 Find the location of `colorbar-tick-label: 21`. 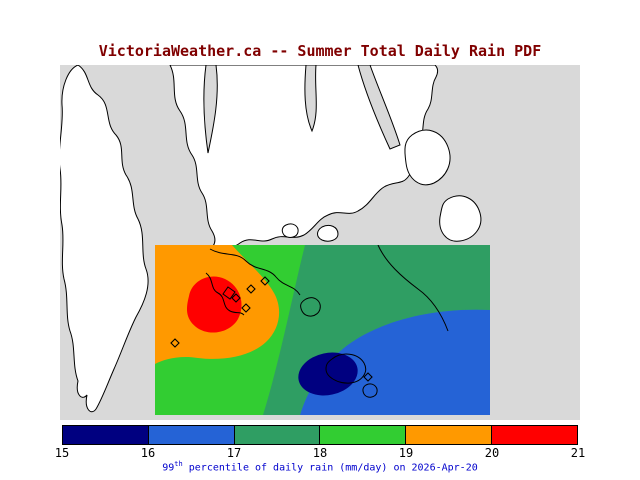

colorbar-tick-label: 21 is located at coordinates (578, 453).